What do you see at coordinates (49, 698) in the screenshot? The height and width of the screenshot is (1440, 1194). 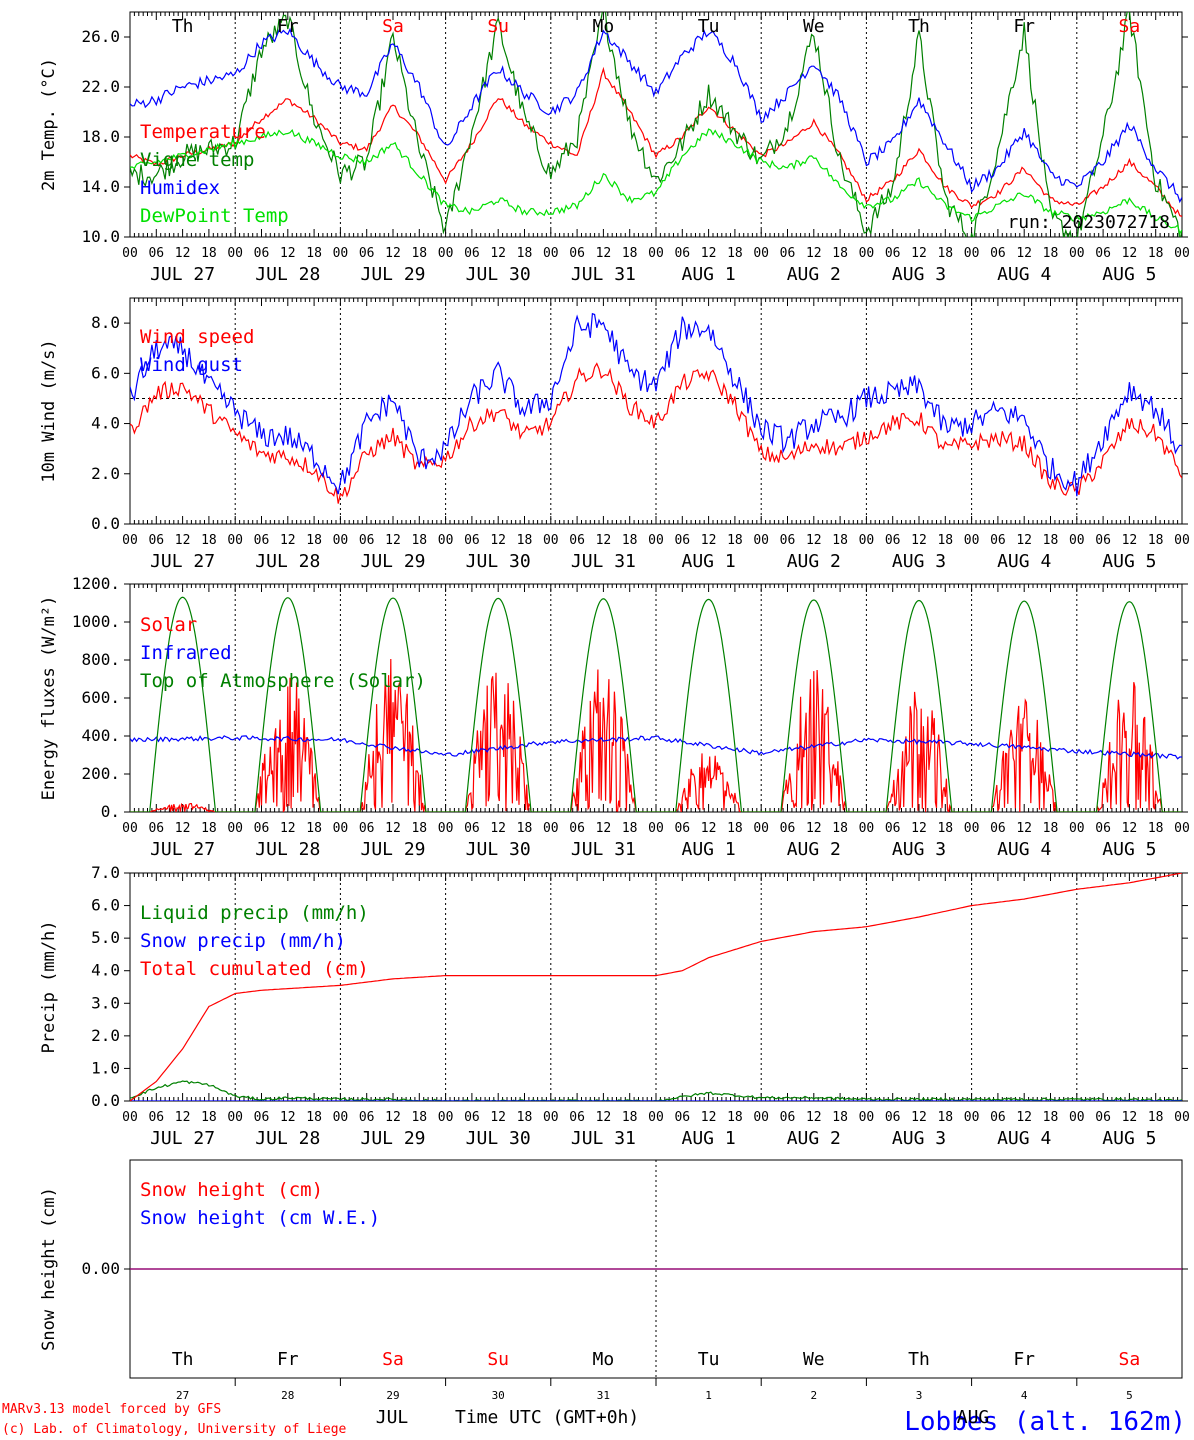 I see `y-axis-title: Energy fluxes (W/m²)` at bounding box center [49, 698].